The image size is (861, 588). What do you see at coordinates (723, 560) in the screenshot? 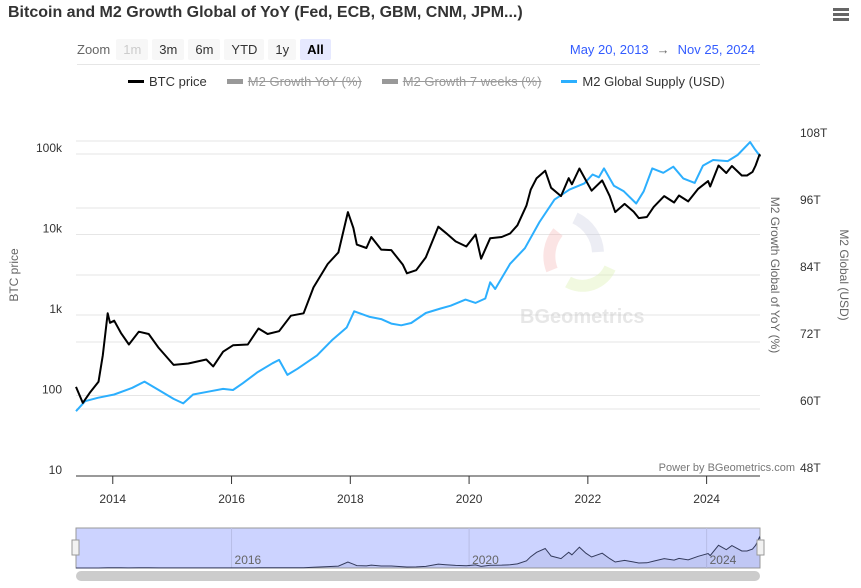
I see `navigator-tick-label: 2024` at bounding box center [723, 560].